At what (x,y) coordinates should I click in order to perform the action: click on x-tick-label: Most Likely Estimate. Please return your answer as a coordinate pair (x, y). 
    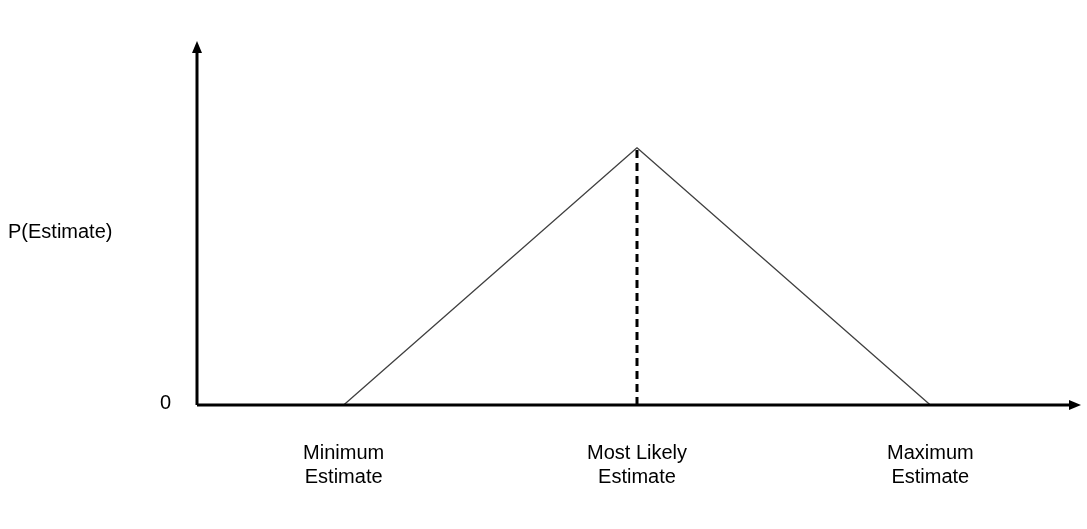
    Looking at the image, I should click on (637, 463).